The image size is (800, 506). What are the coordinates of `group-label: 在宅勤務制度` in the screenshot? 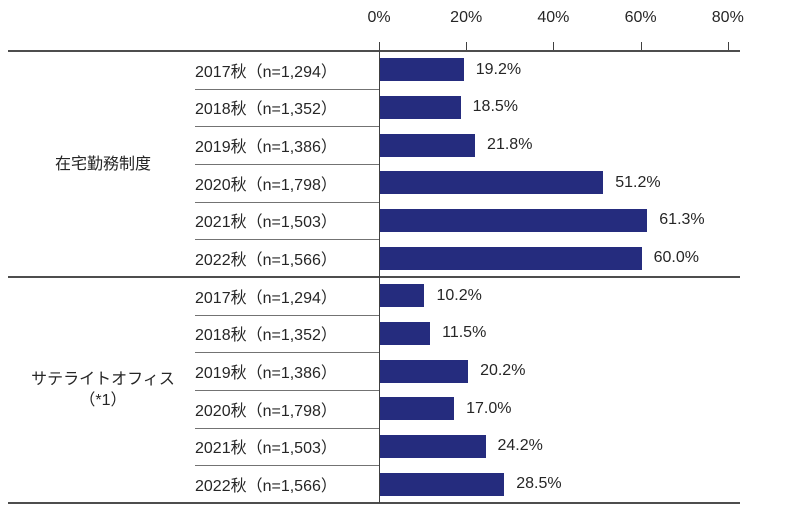 It's located at (103, 164).